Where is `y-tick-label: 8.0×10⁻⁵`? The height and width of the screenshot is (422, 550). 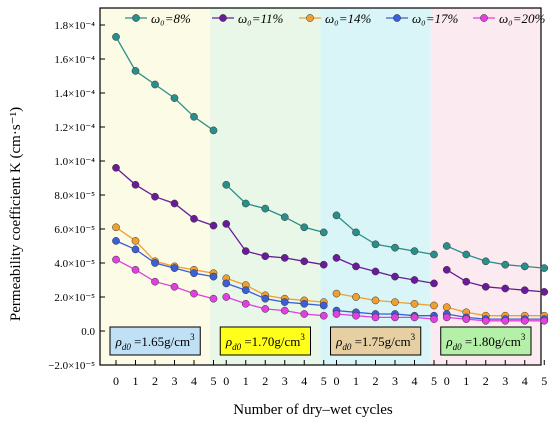
y-tick-label: 8.0×10⁻⁵ is located at coordinates (74, 196).